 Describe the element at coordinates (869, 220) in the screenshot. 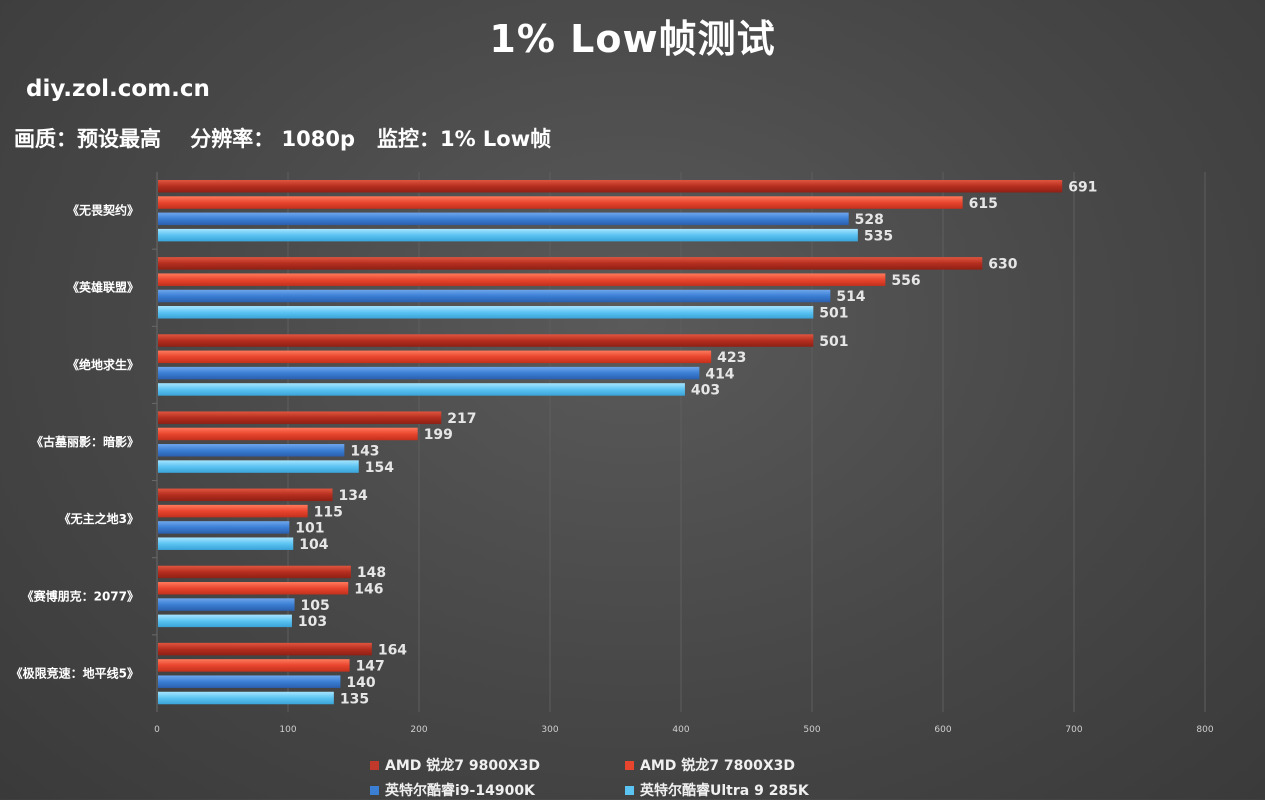

I see `data-label: 528` at that location.